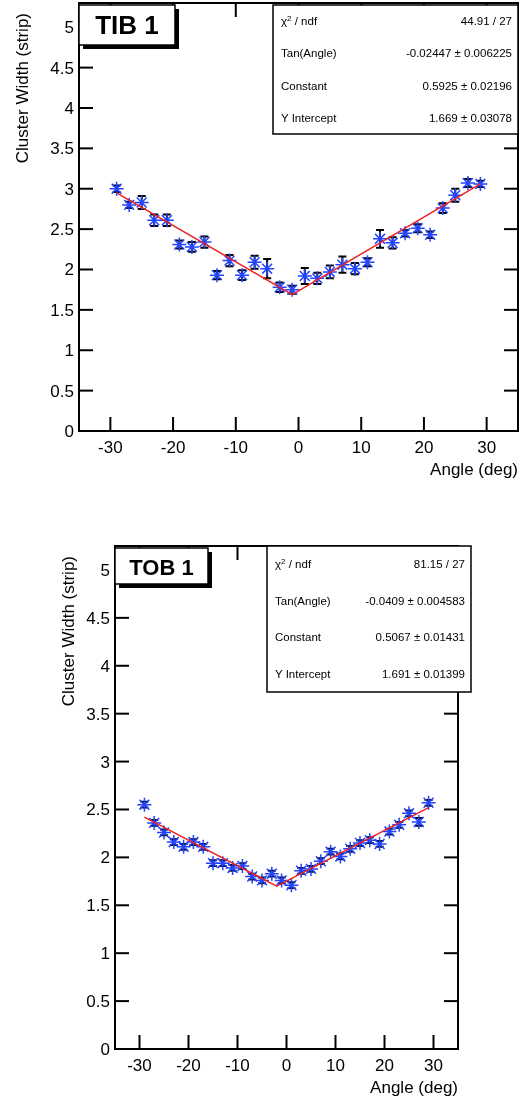 The width and height of the screenshot is (525, 1104). Describe the element at coordinates (127, 25) in the screenshot. I see `chart-title: TIB 1` at that location.